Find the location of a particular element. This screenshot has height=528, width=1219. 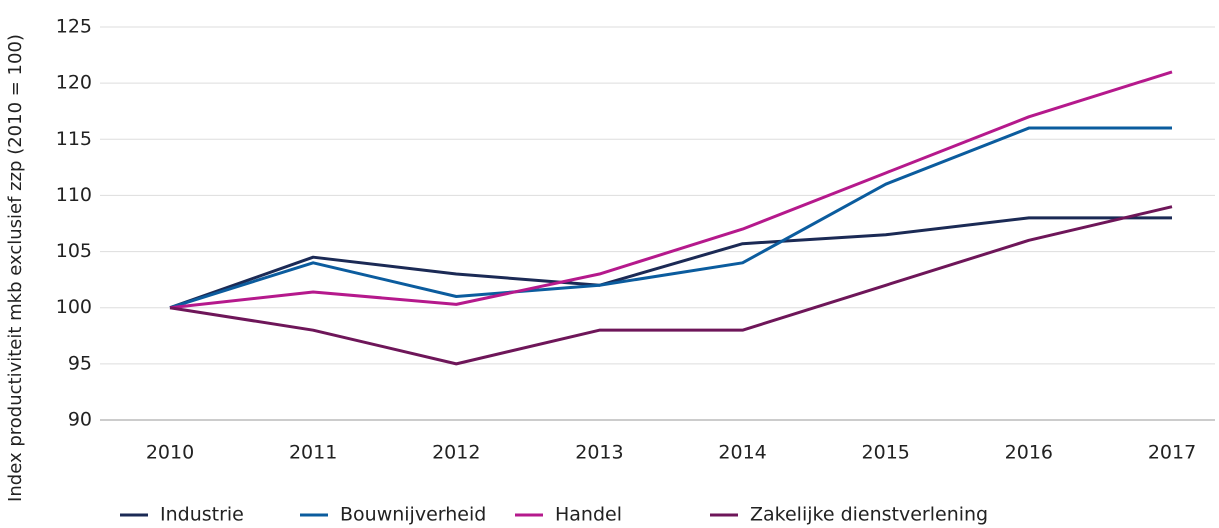

x-tick-label: 2010 is located at coordinates (170, 453).